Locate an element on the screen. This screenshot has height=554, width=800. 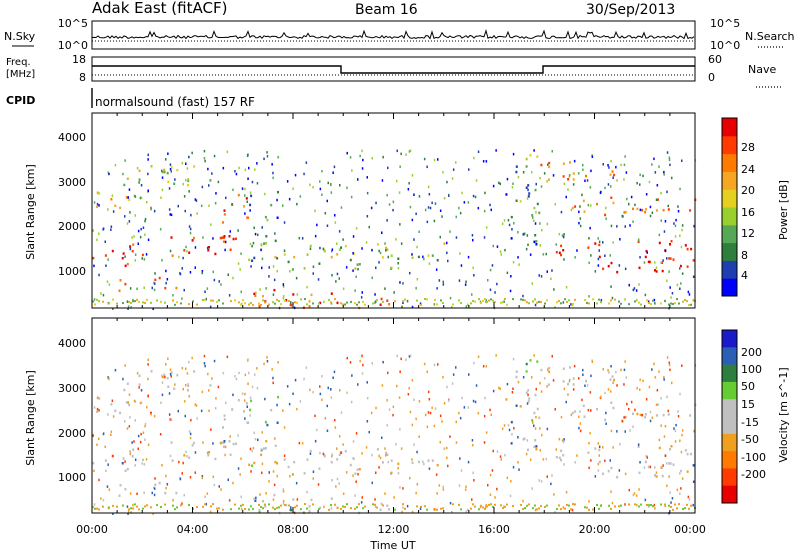
velocity-y-ticks: 1000 2000 3000 4000 is located at coordinates (72, 410).